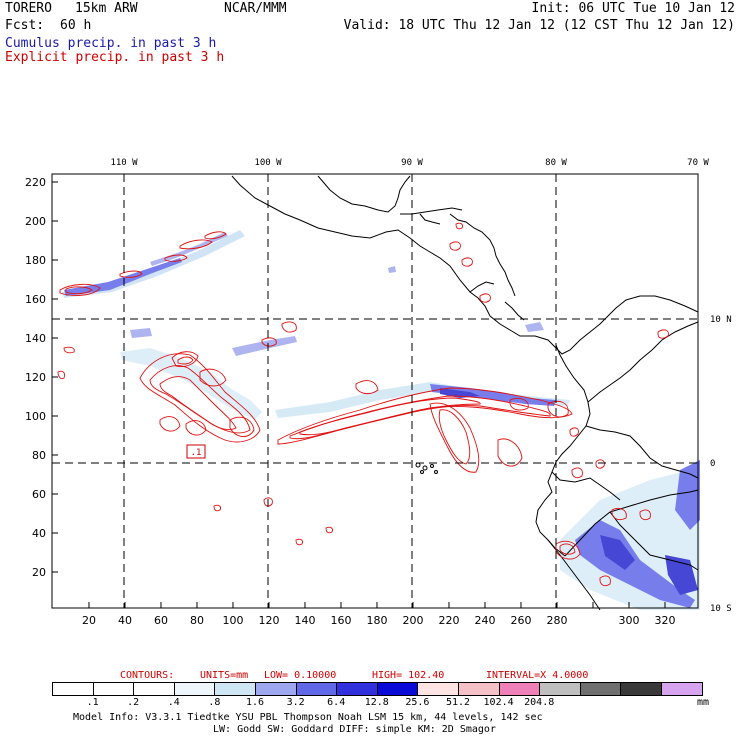 The height and width of the screenshot is (740, 740). I want to click on lon-label-90w: 90 W, so click(412, 163).